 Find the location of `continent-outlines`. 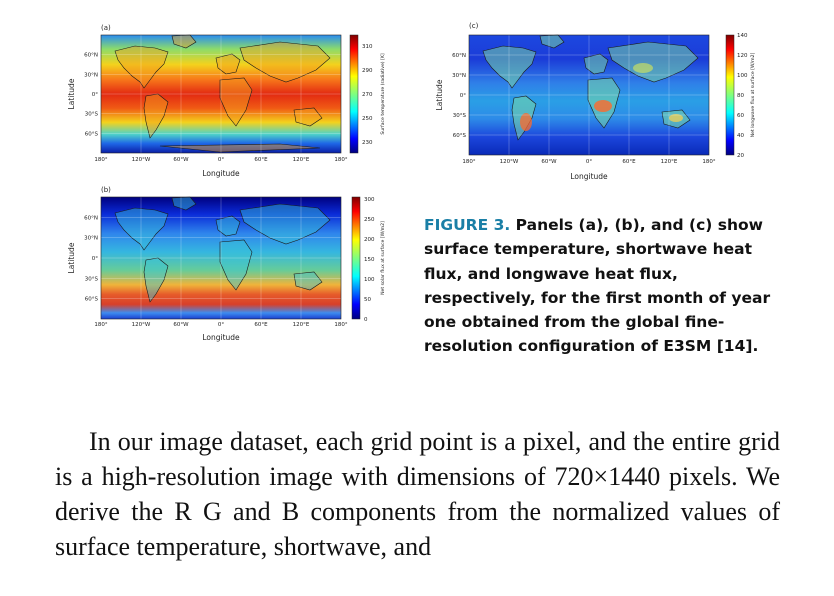

continent-outlines is located at coordinates (222, 249).